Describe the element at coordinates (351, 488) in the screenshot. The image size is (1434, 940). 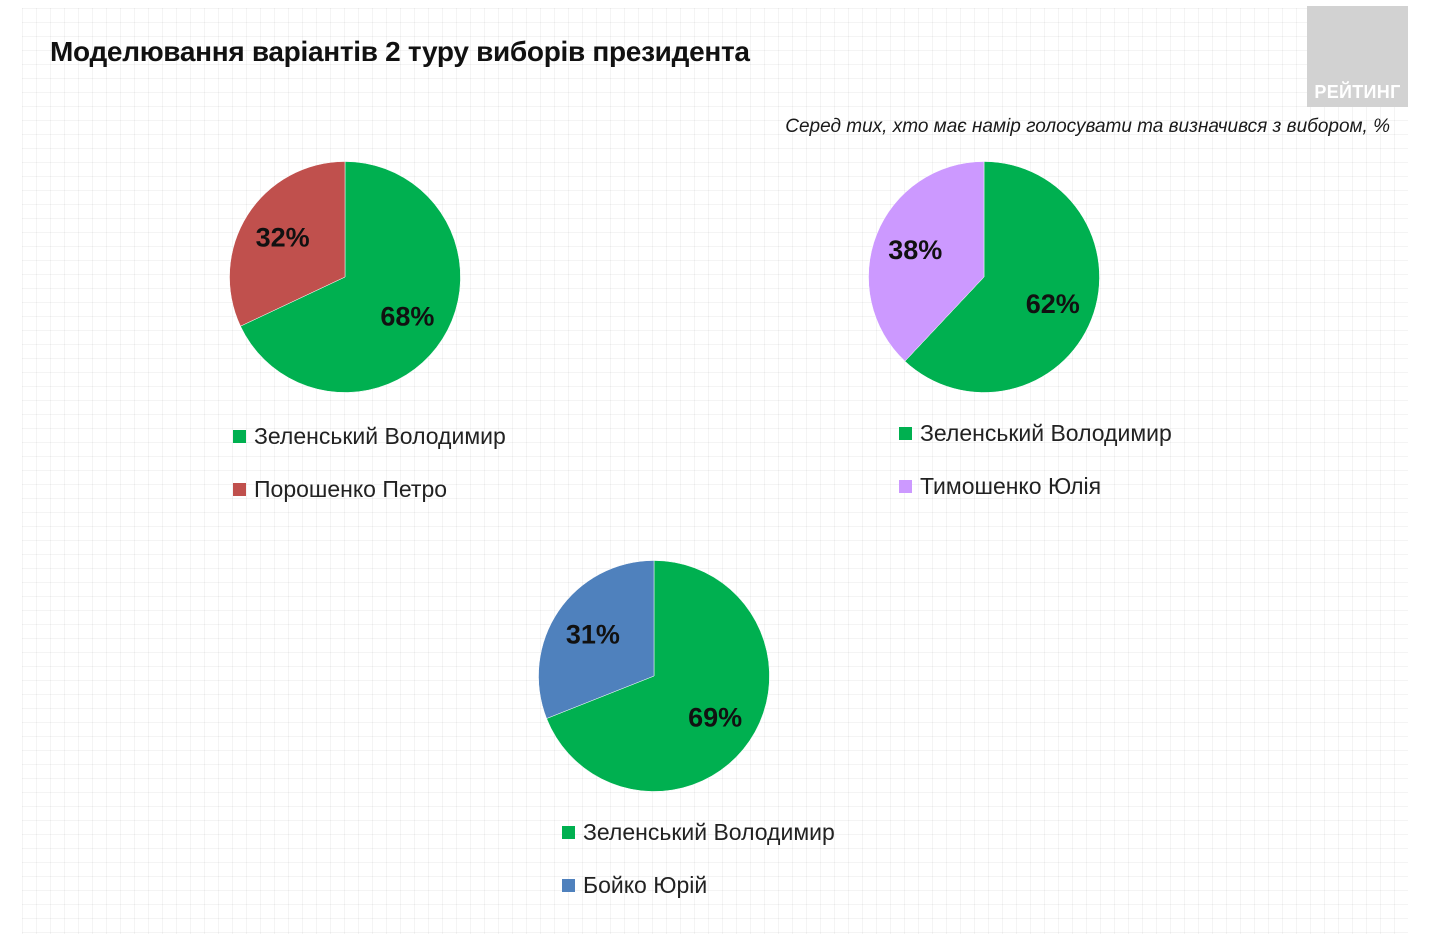
I see `legend-label: Порошенко Петро` at that location.